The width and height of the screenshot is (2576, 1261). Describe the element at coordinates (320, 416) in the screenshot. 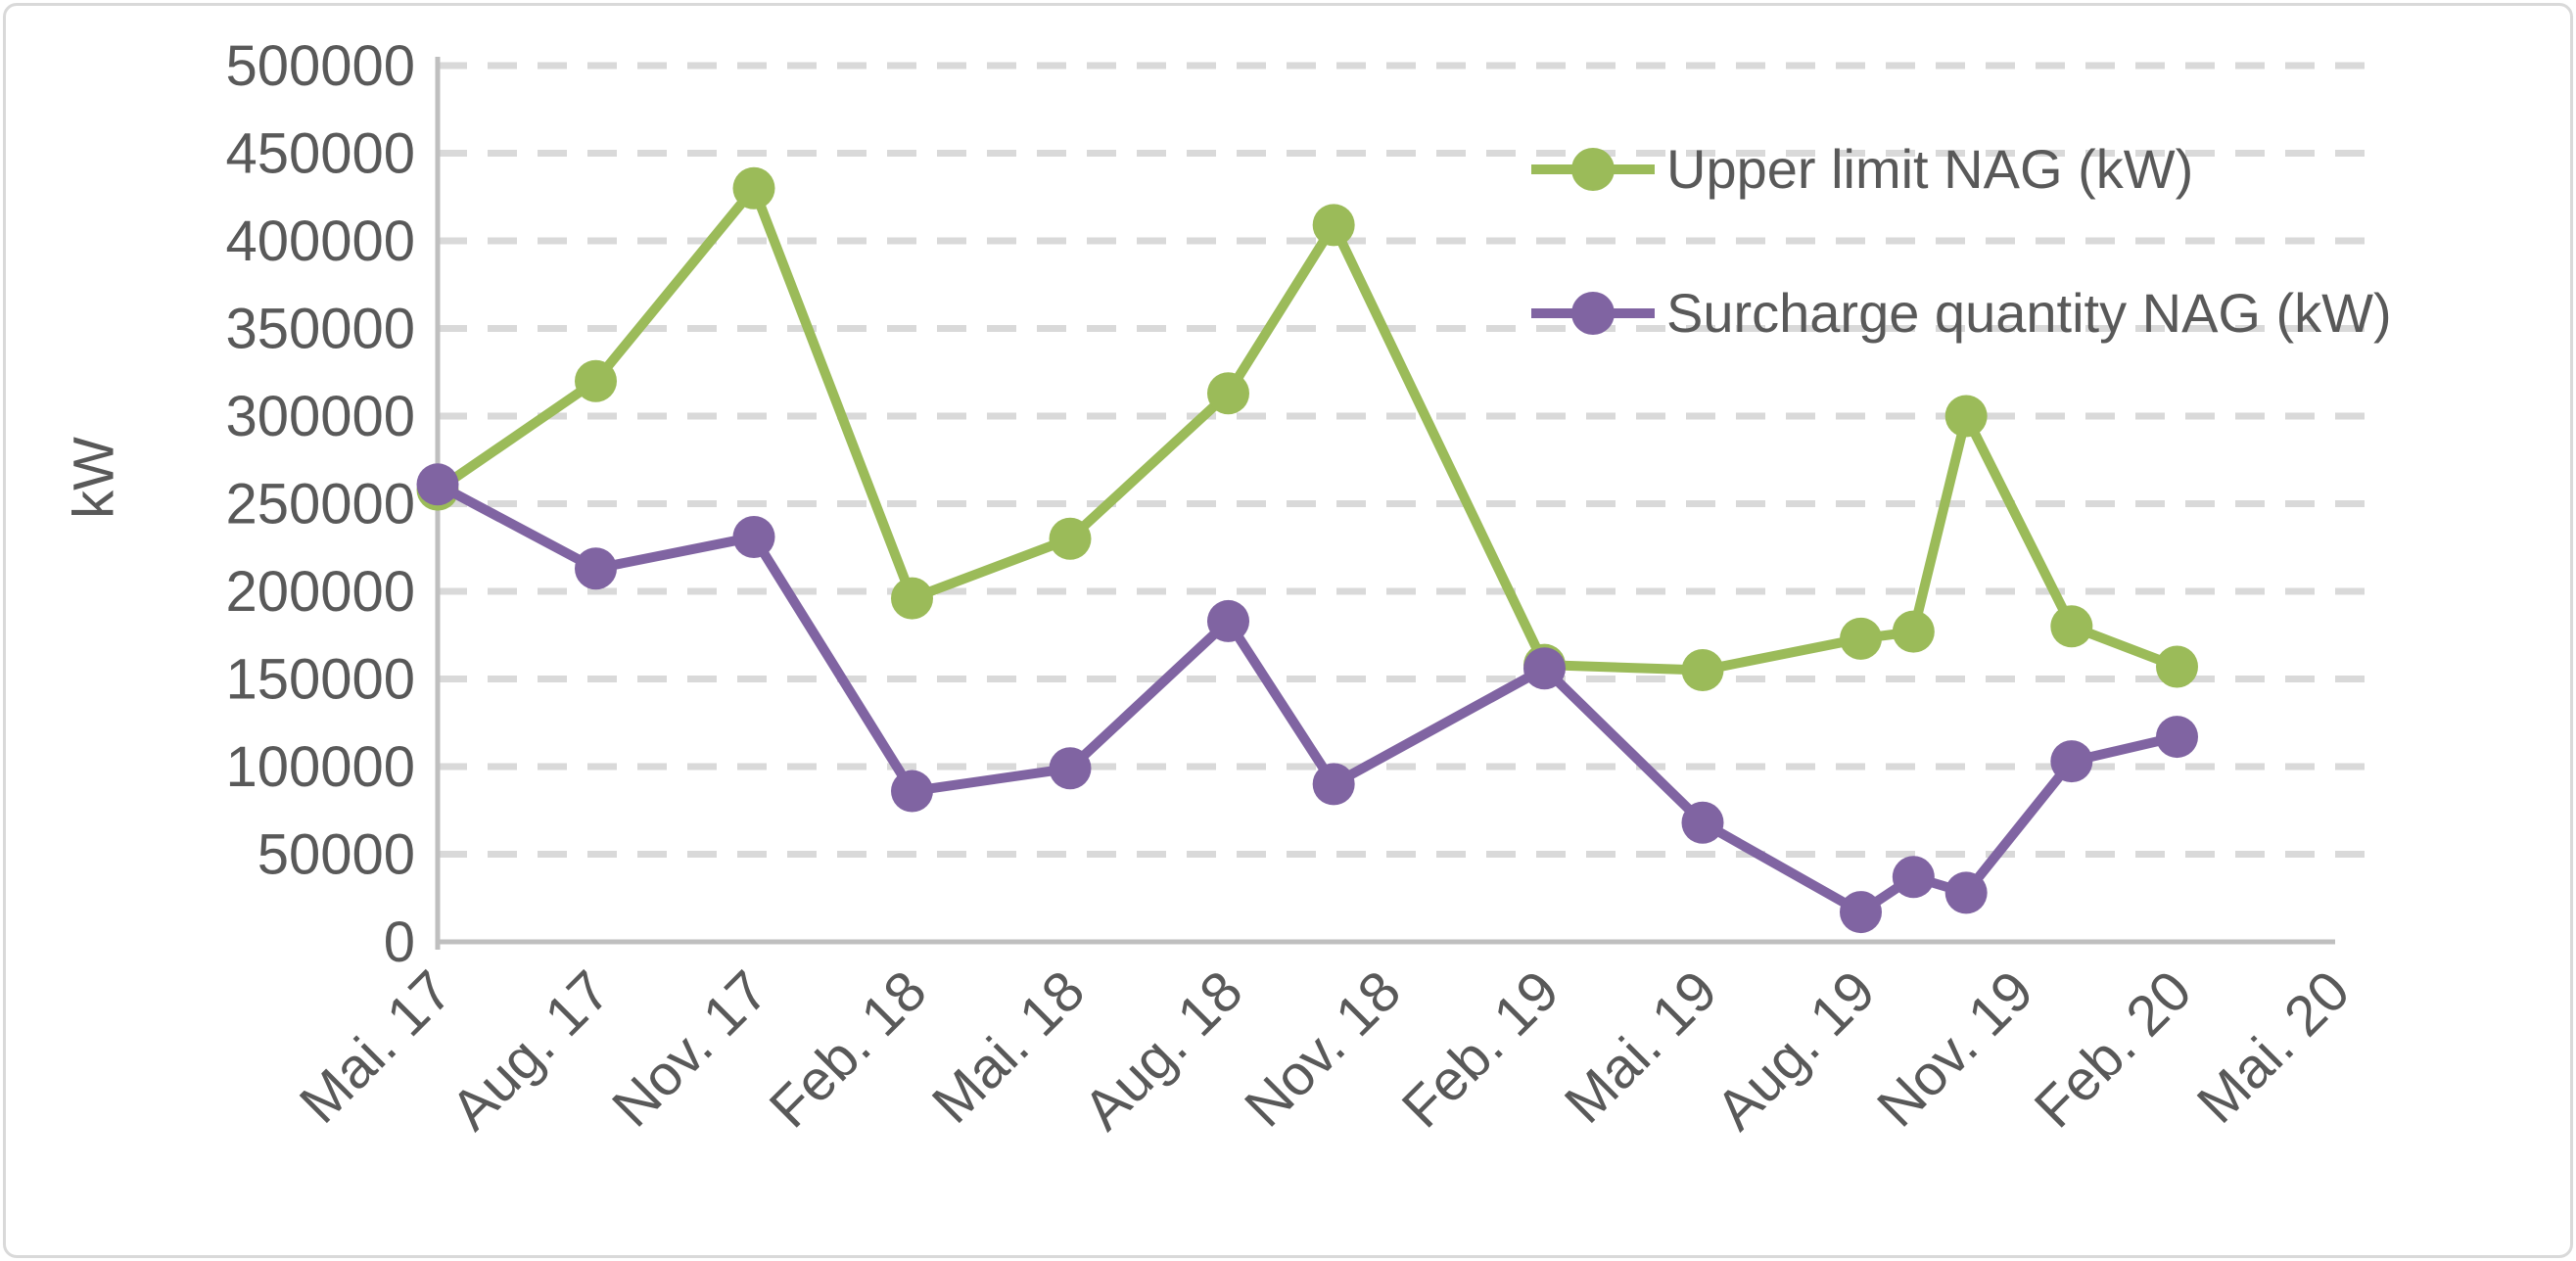

I see `y-tick-label: 300000` at that location.